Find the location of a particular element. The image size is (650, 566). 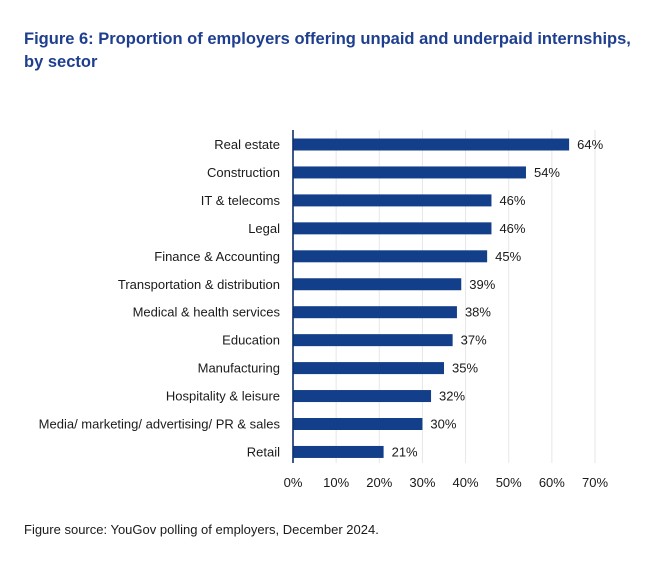

category-label: Education is located at coordinates (251, 340).